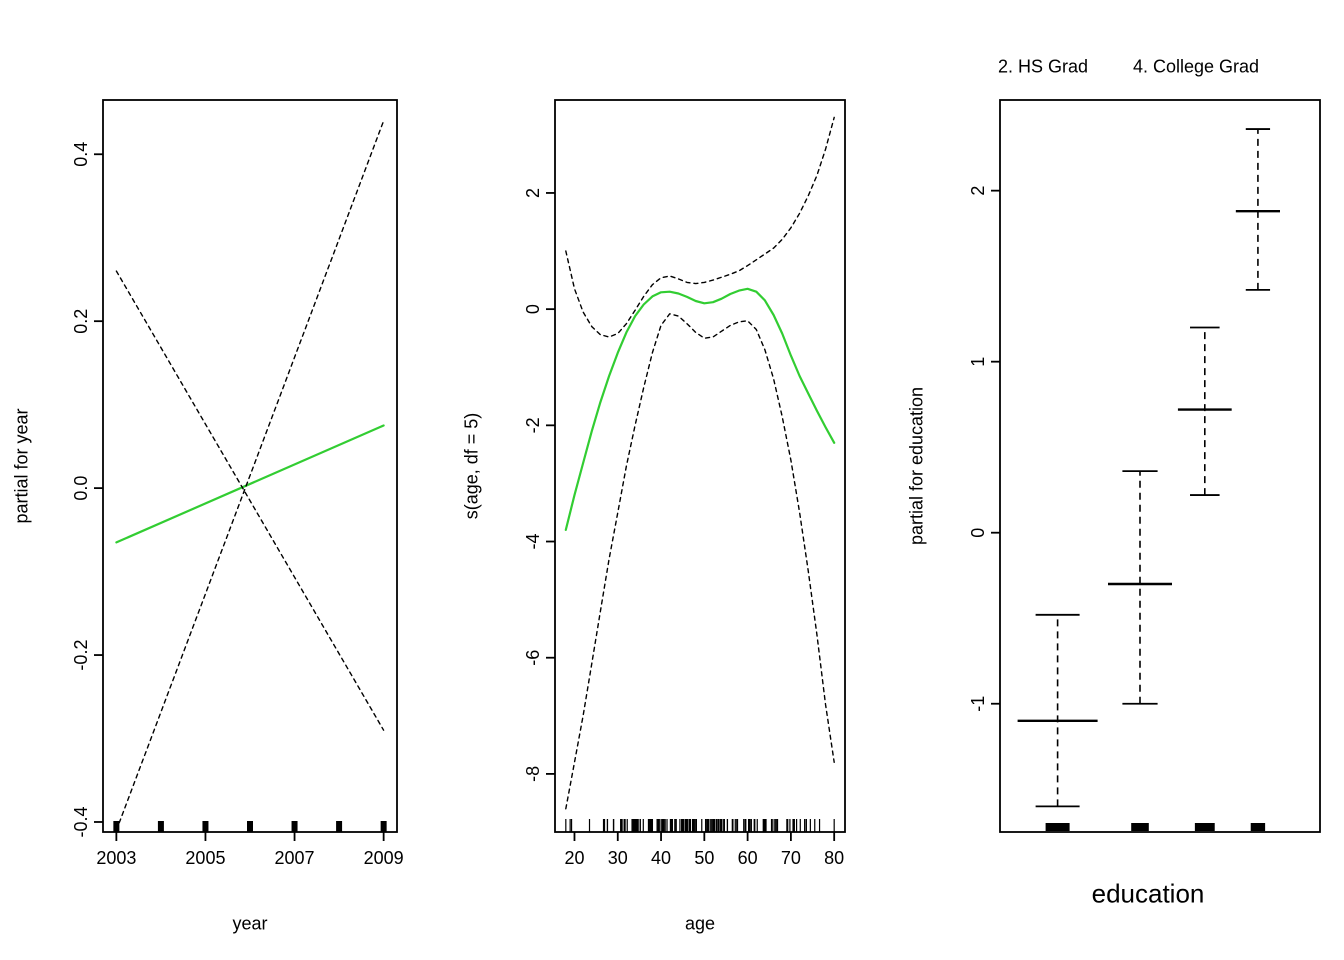 This screenshot has height=960, width=1344. I want to click on y-tick-label: -1, so click(978, 704).